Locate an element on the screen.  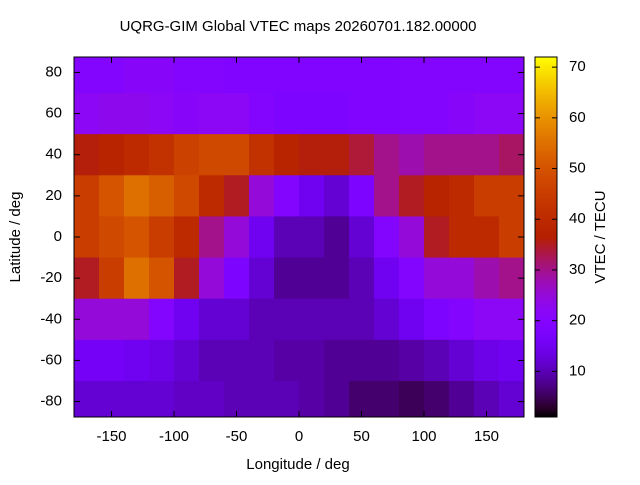
x-tick-label: 50 is located at coordinates (361, 436).